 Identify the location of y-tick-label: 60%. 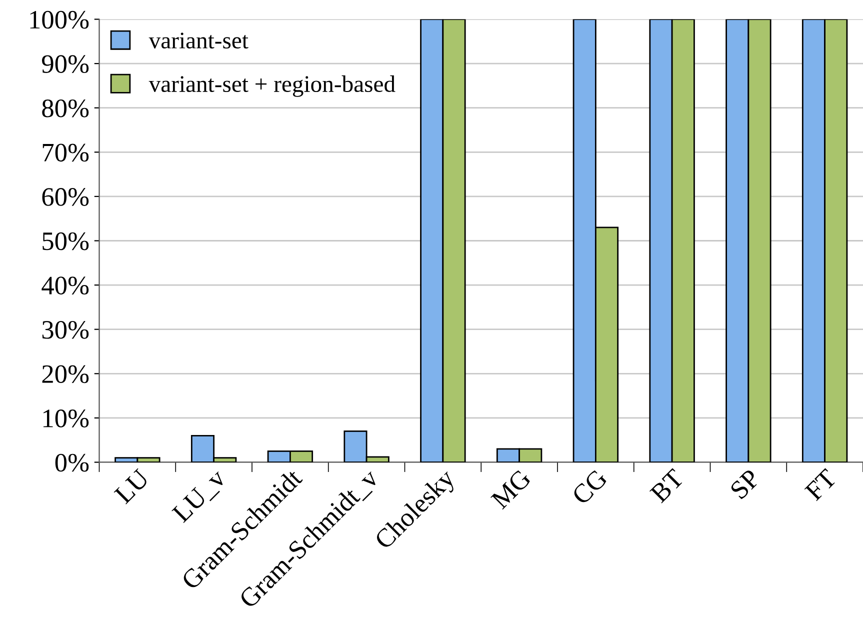
(65, 197).